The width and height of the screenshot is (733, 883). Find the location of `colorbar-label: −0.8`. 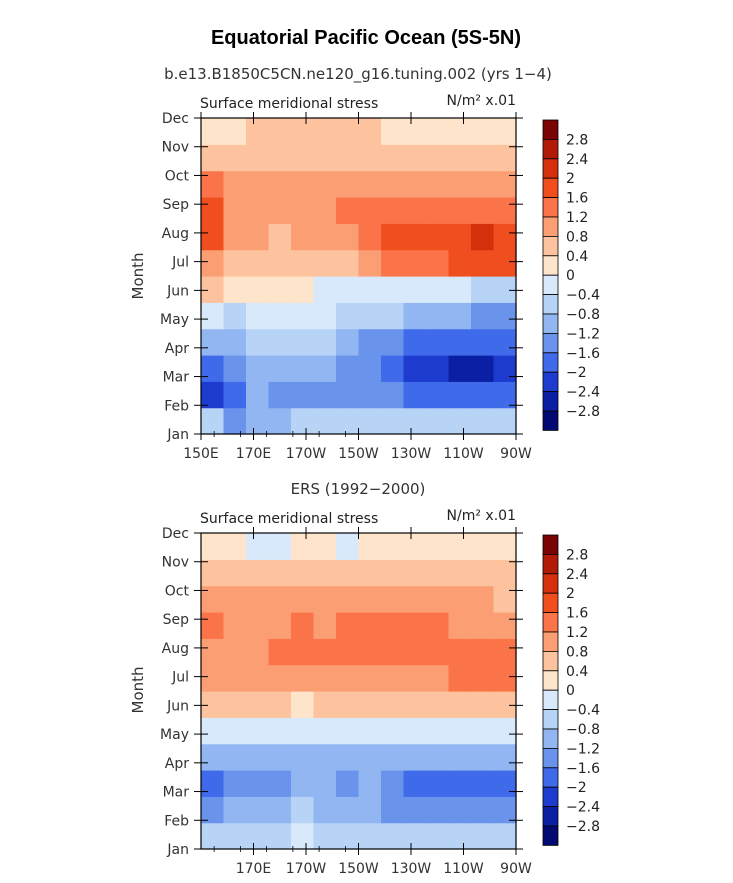

colorbar-label: −0.8 is located at coordinates (583, 315).